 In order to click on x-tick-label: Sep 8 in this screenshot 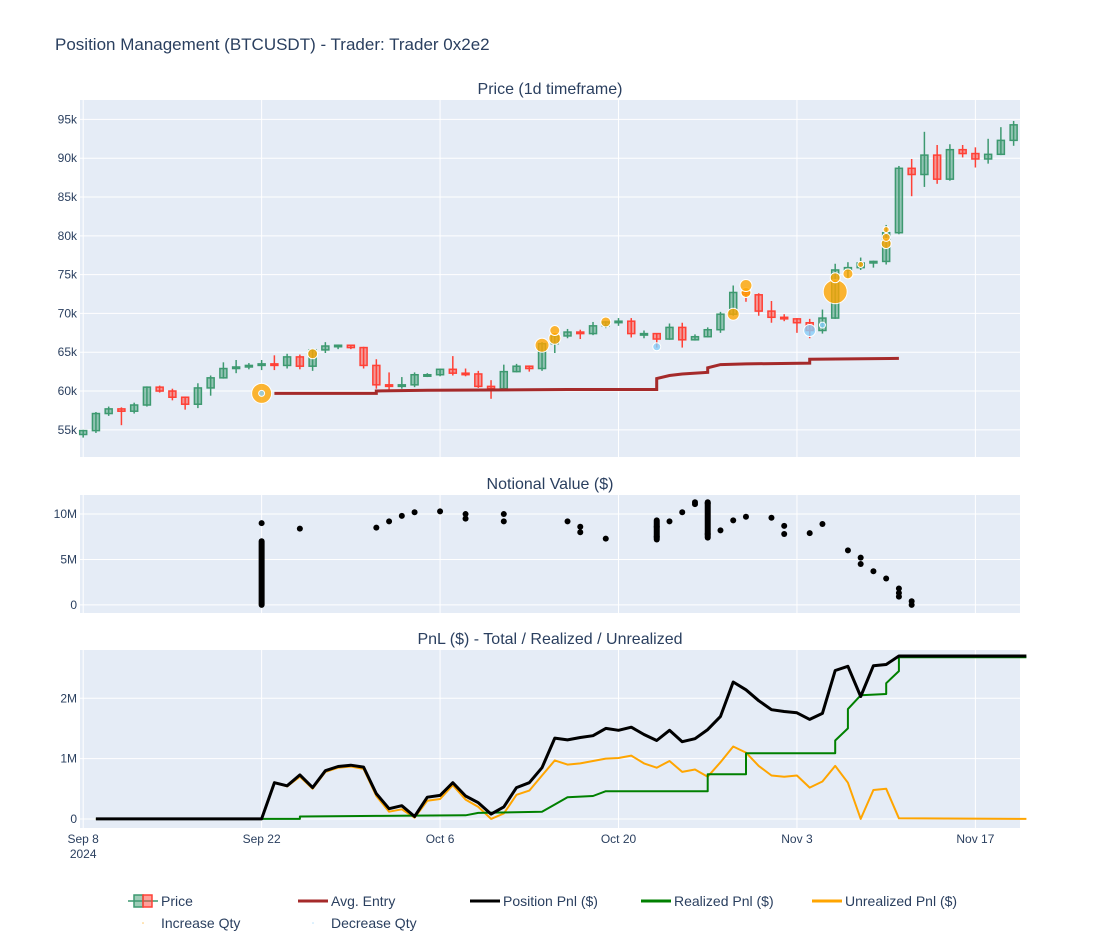, I will do `click(84, 839)`.